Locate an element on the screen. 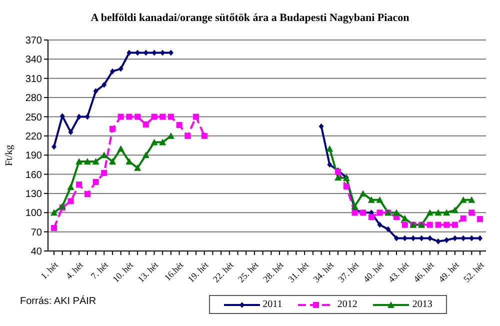 This screenshot has height=326, width=500. y-tick-label: 130 is located at coordinates (33, 194).